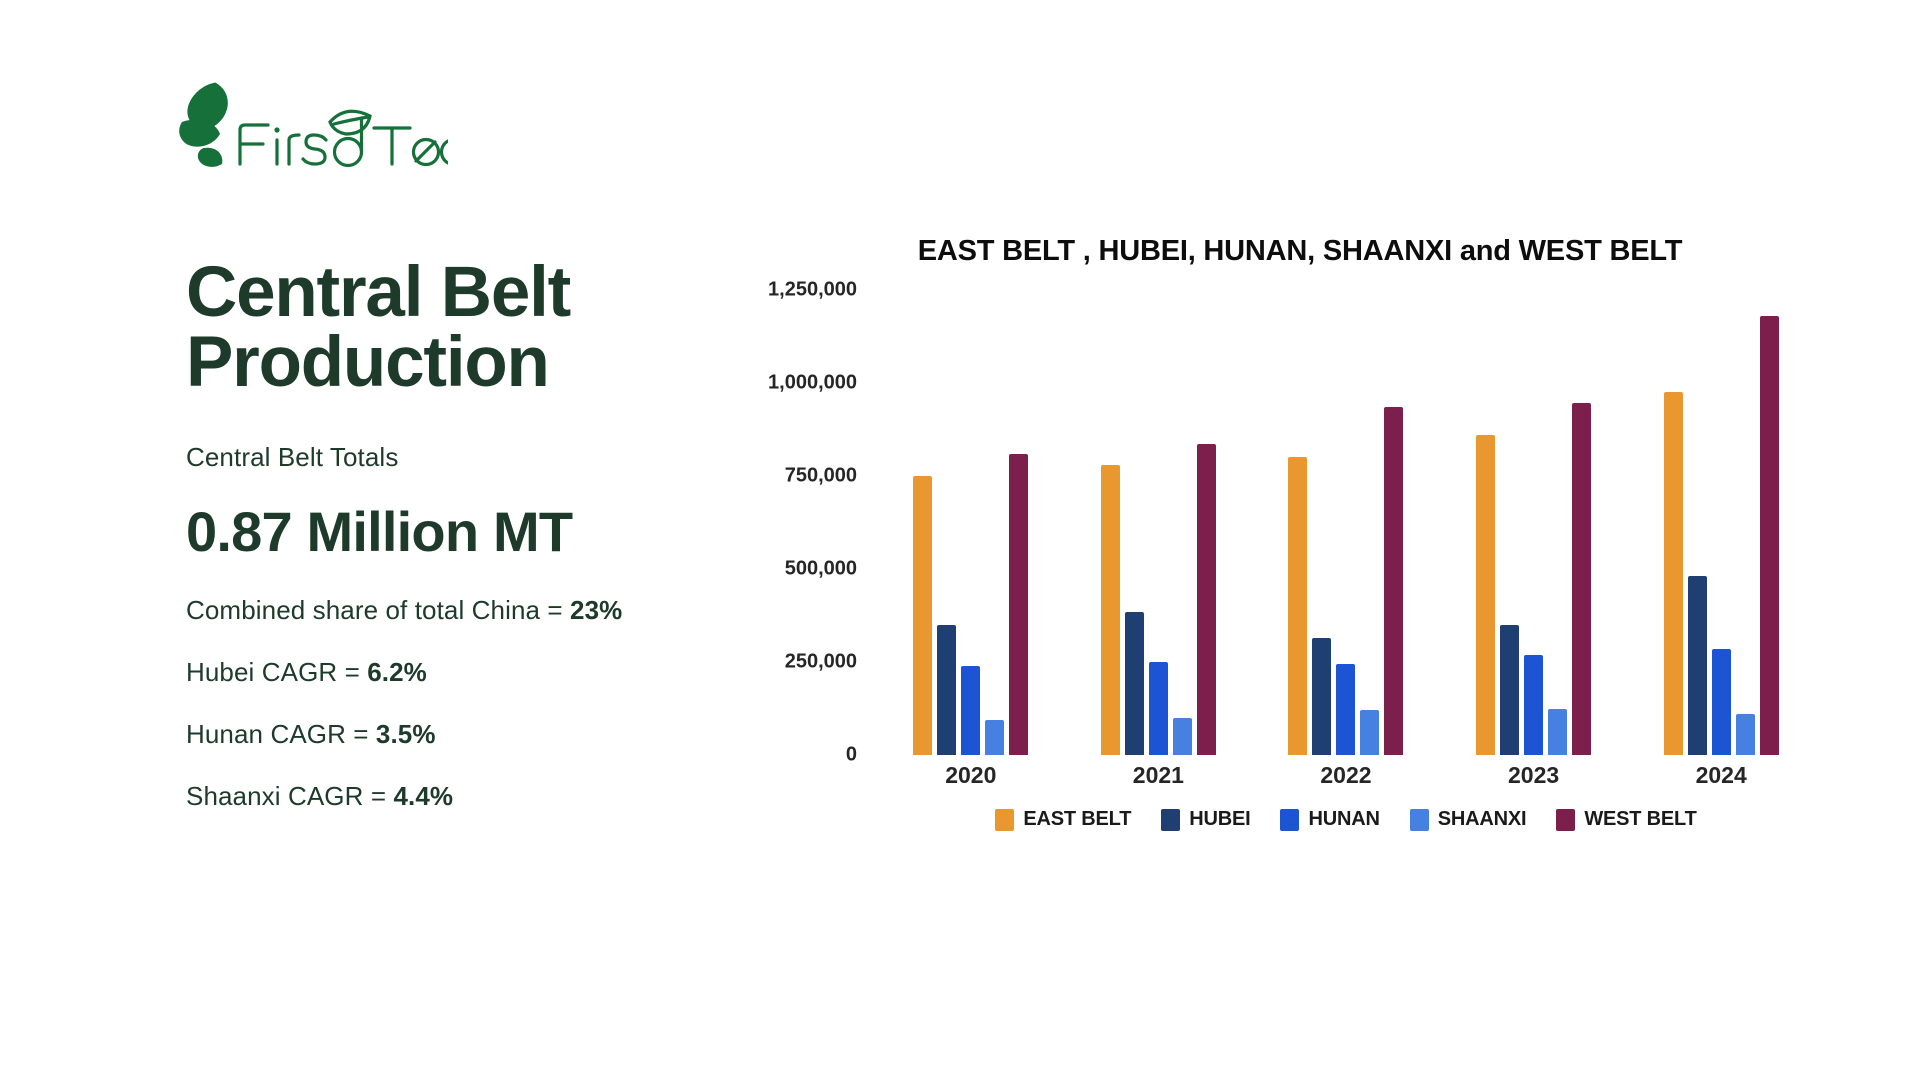  I want to click on chart-legend: EAST BELT HUBEI HUNAN SHAANXI WEST BELT, so click(1346, 819).